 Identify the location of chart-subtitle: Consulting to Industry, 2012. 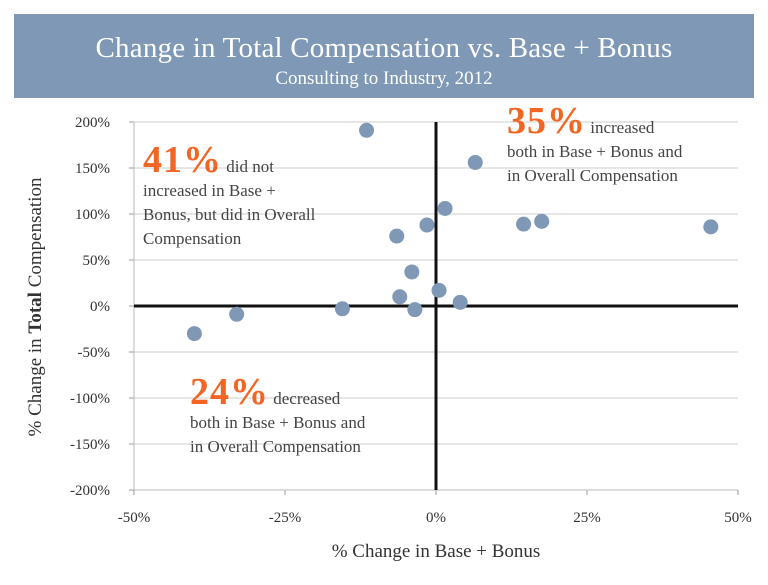
(384, 78).